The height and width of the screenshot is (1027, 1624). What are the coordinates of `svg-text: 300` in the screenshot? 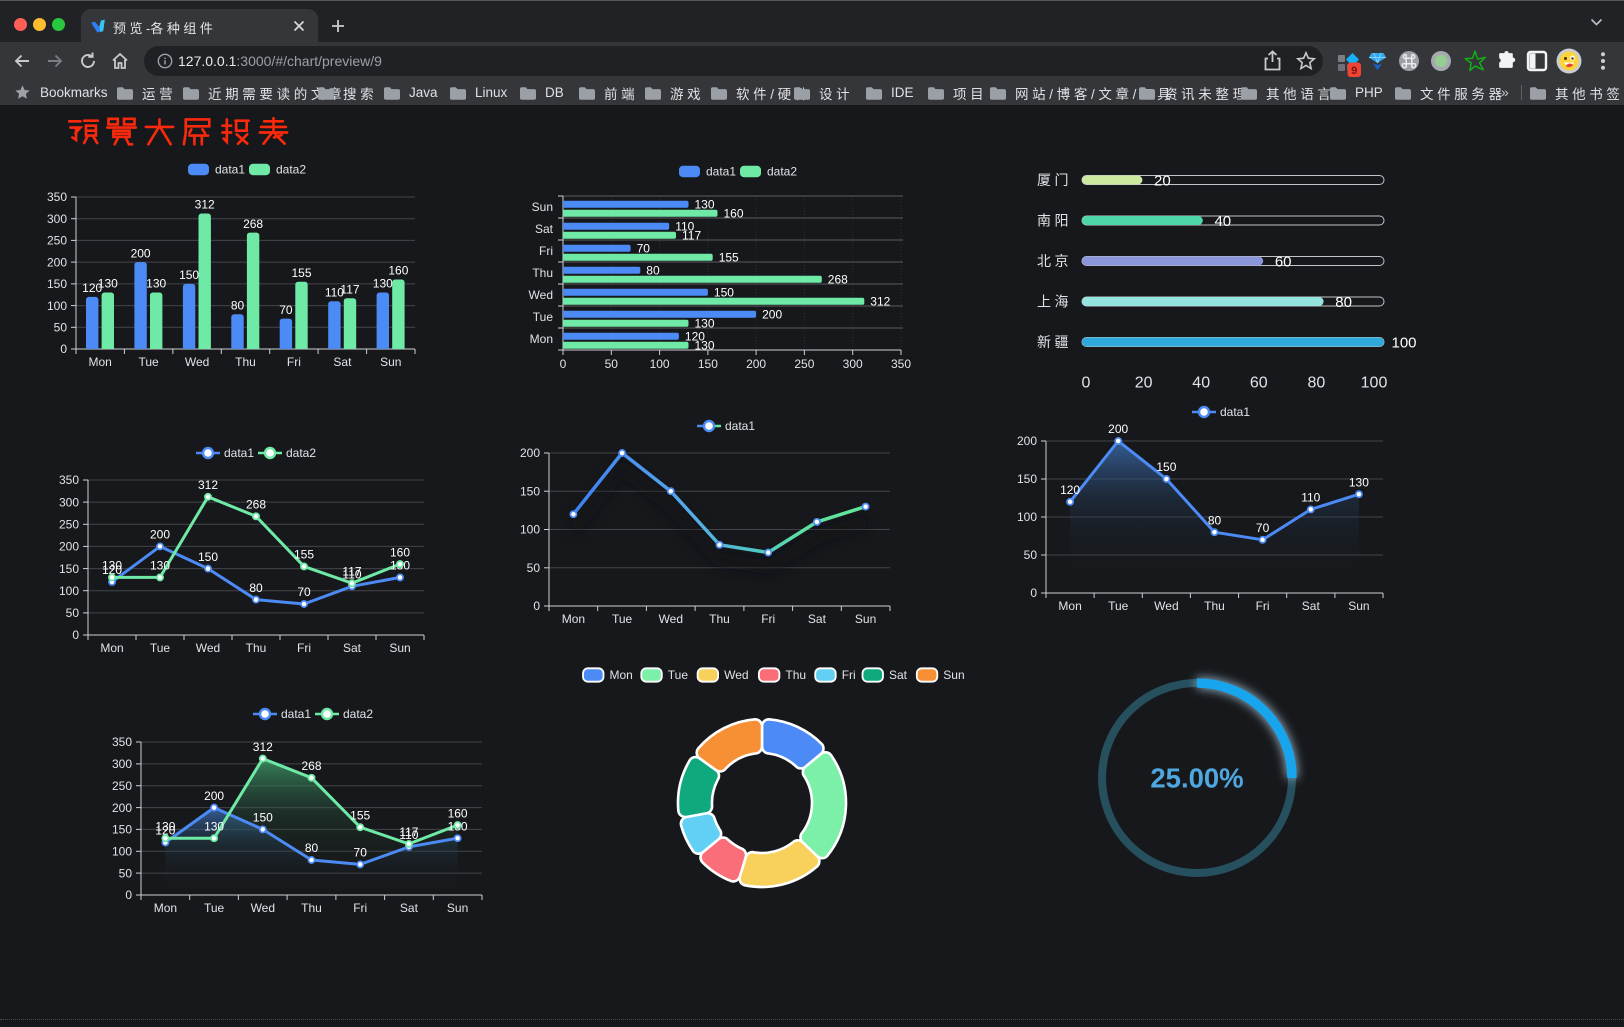 It's located at (57, 219).